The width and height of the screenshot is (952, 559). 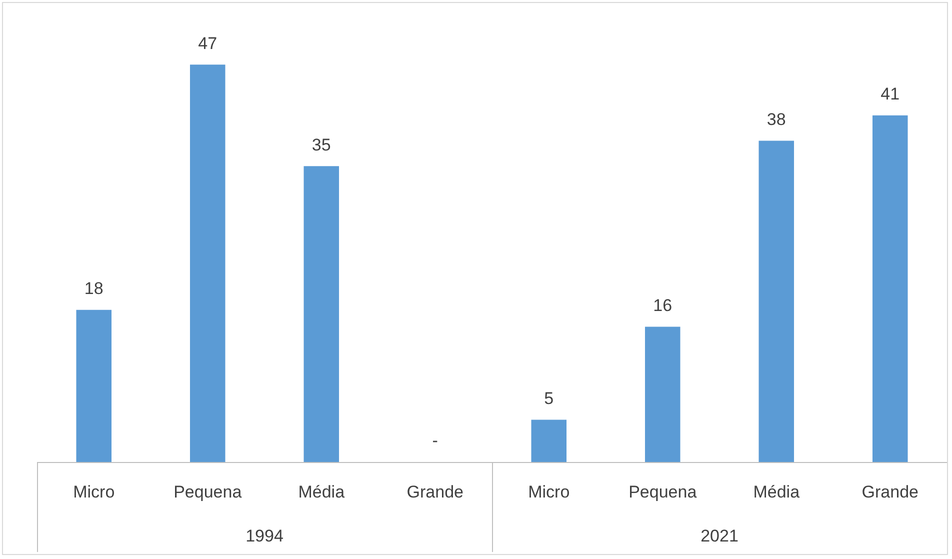 I want to click on text: 2021, so click(x=719, y=536).